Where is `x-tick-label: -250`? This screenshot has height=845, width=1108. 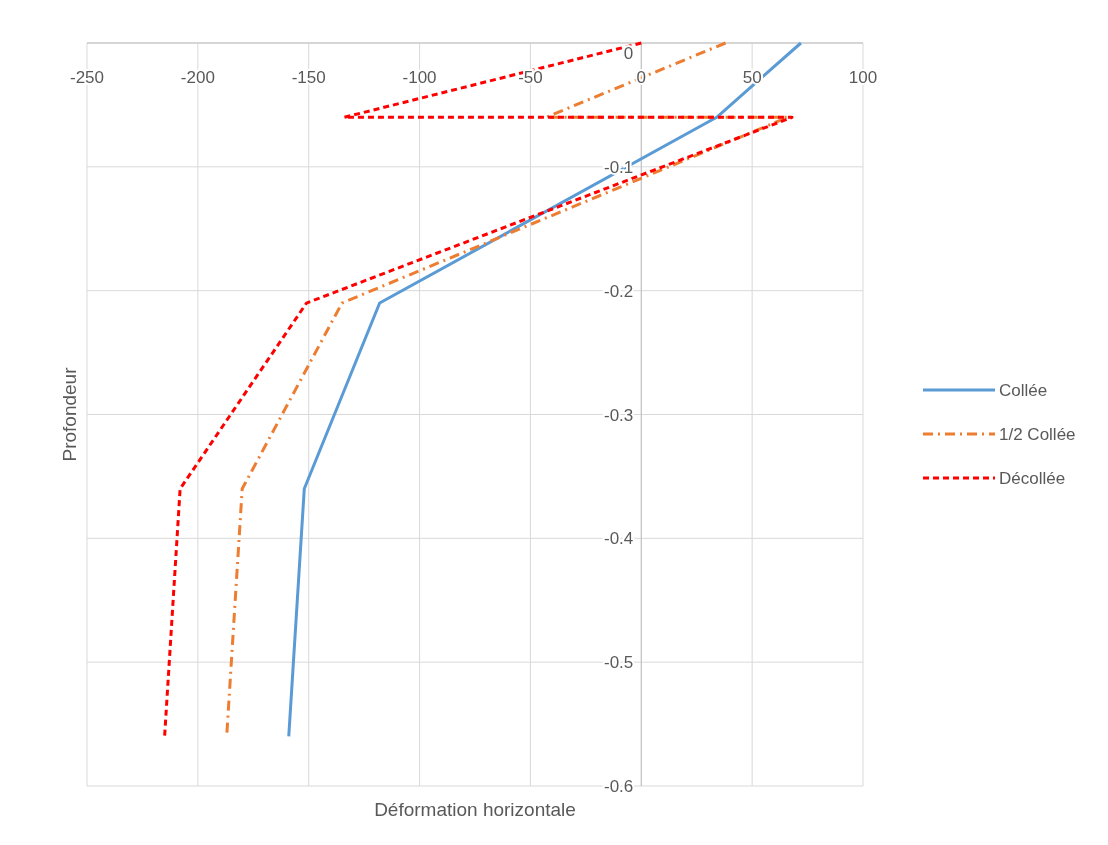
x-tick-label: -250 is located at coordinates (87, 77).